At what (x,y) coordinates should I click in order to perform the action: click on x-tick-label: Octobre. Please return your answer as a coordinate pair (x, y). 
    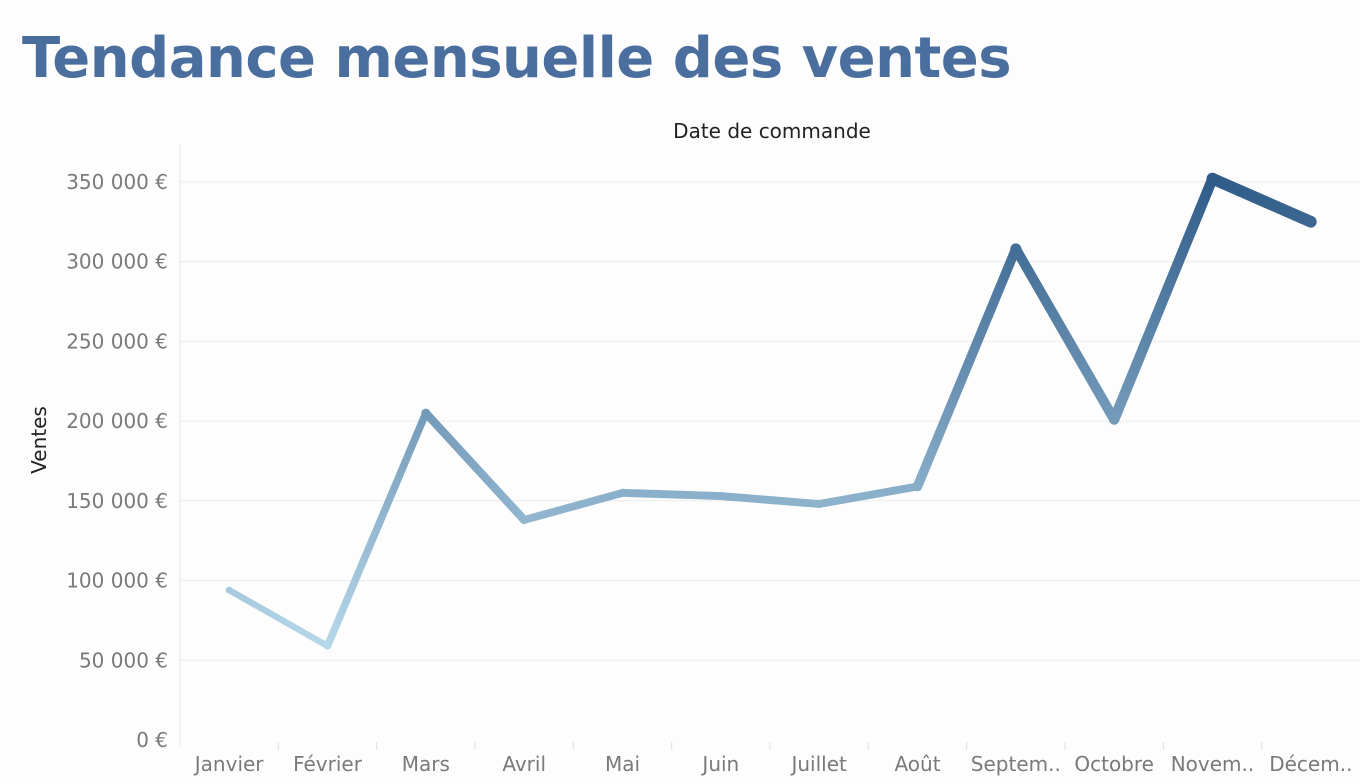
    Looking at the image, I should click on (1114, 764).